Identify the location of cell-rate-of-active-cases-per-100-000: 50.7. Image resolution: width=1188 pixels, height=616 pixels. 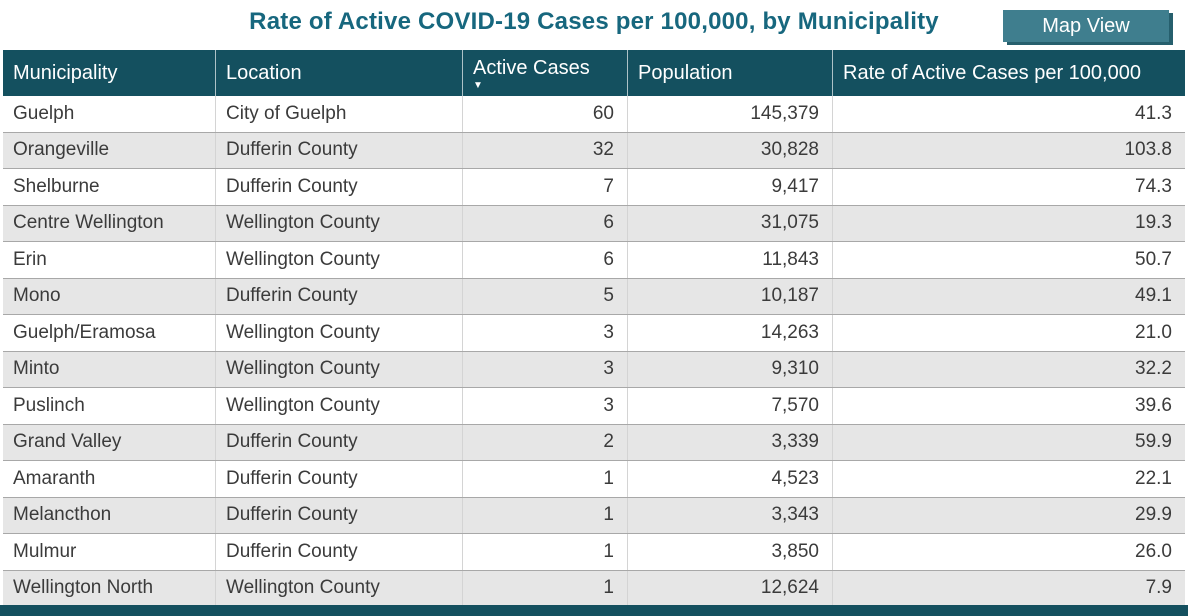
(1008, 260).